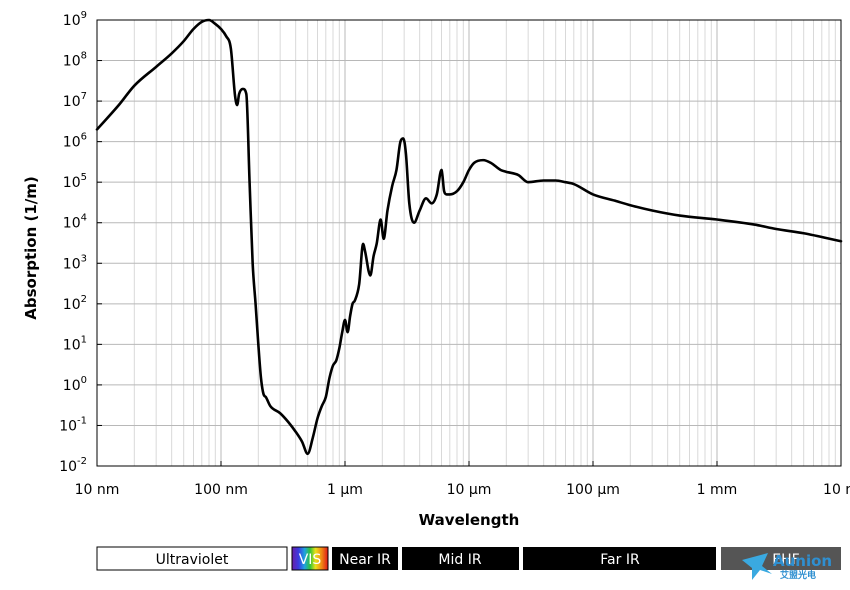  What do you see at coordinates (798, 575) in the screenshot?
I see `watermark-subtext: 艾盟光电` at bounding box center [798, 575].